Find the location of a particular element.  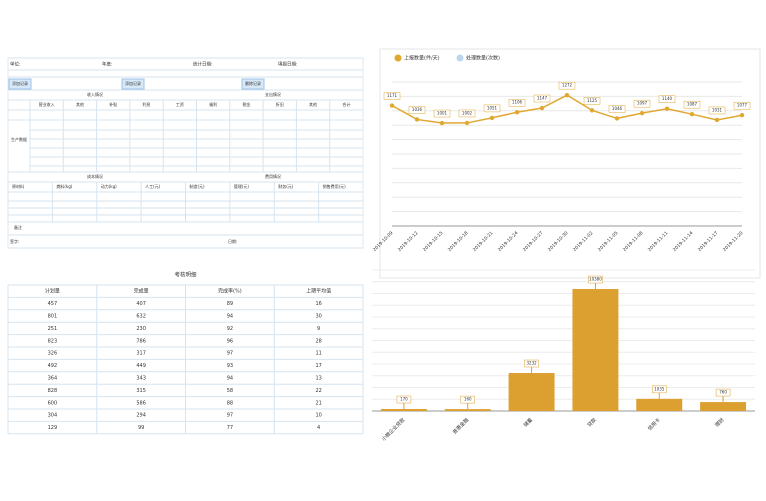

column-header: 合计 is located at coordinates (346, 104).